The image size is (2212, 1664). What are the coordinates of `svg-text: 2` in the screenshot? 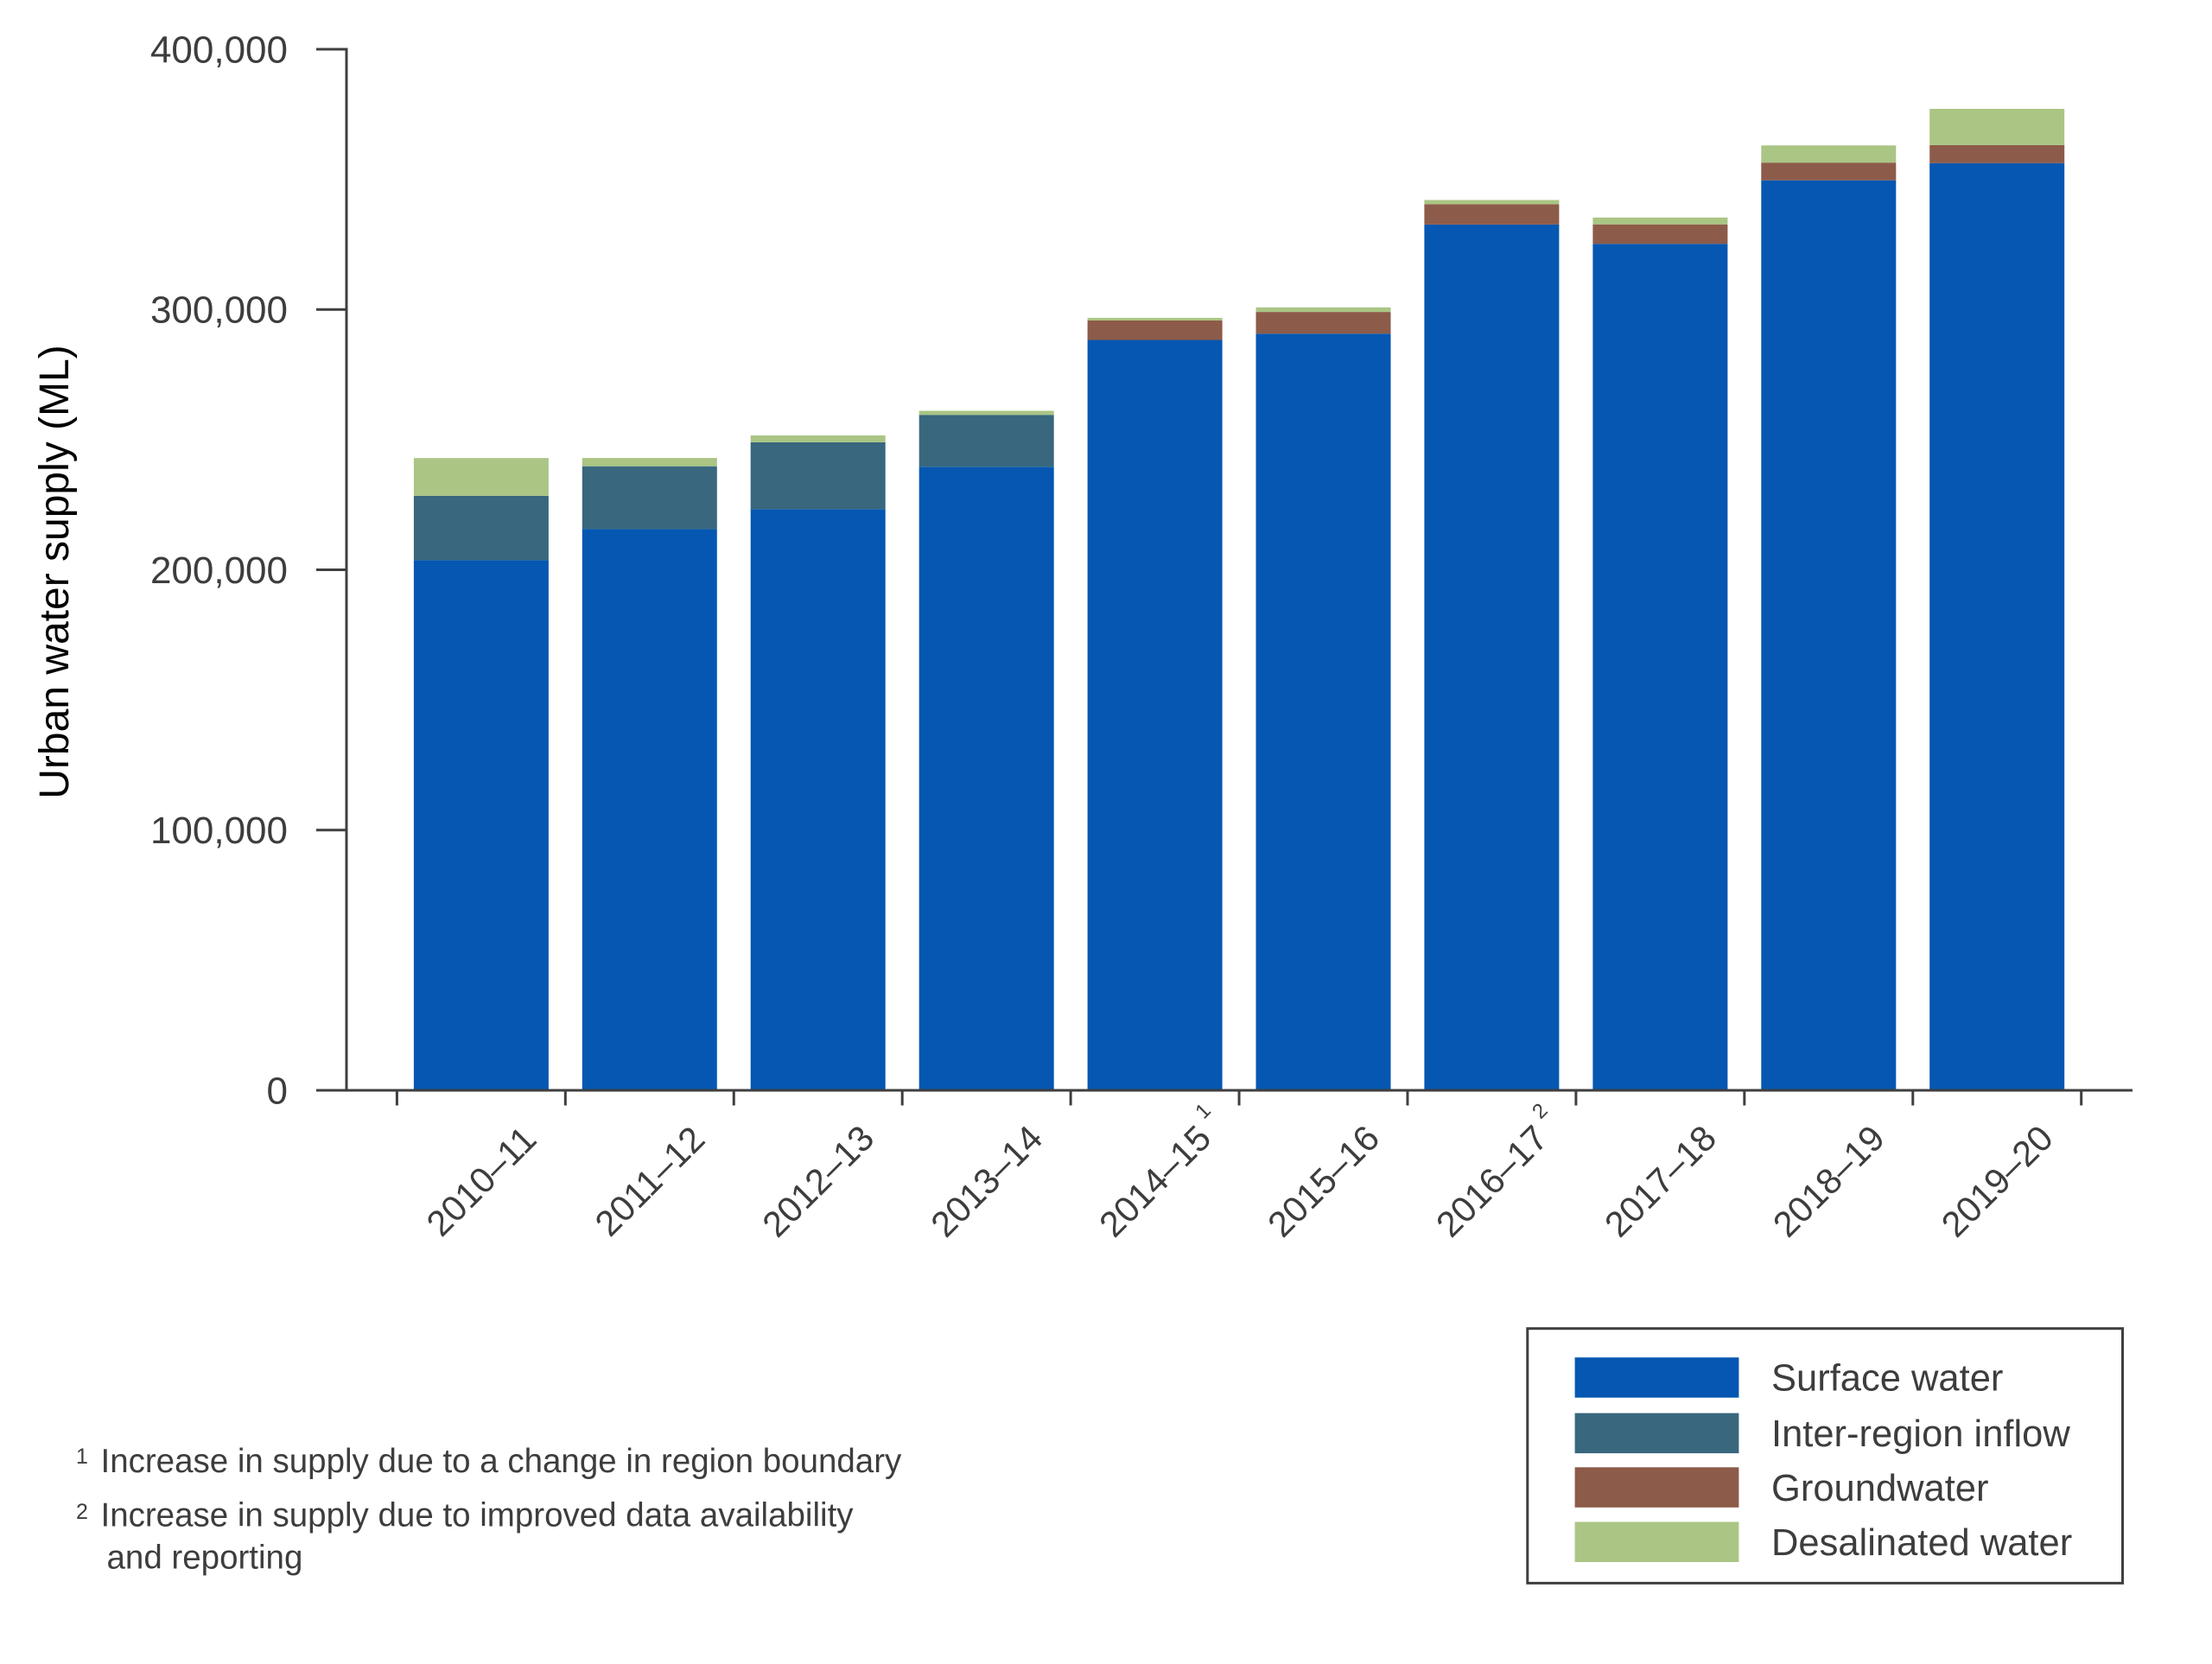 It's located at (82, 1512).